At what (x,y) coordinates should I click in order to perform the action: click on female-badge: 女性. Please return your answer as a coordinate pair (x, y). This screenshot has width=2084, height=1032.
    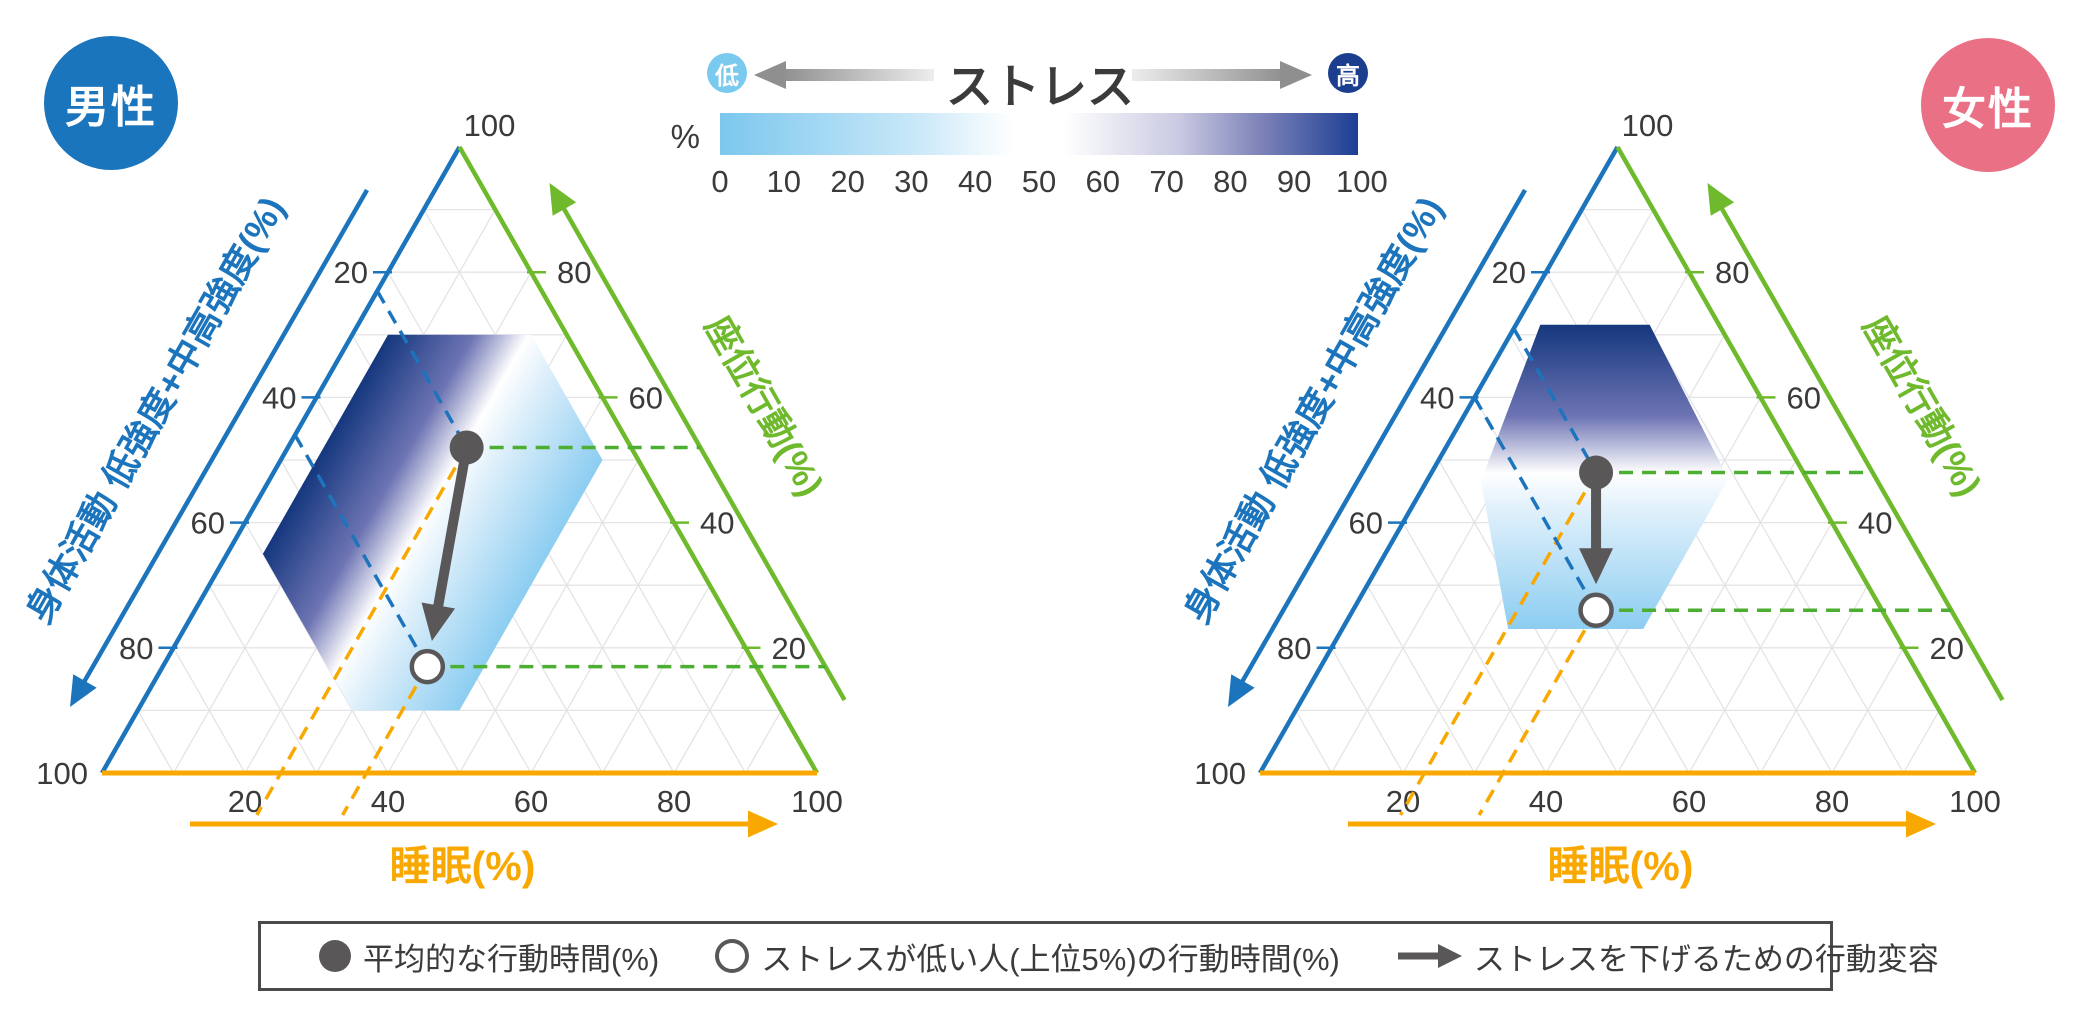
    Looking at the image, I should click on (1988, 105).